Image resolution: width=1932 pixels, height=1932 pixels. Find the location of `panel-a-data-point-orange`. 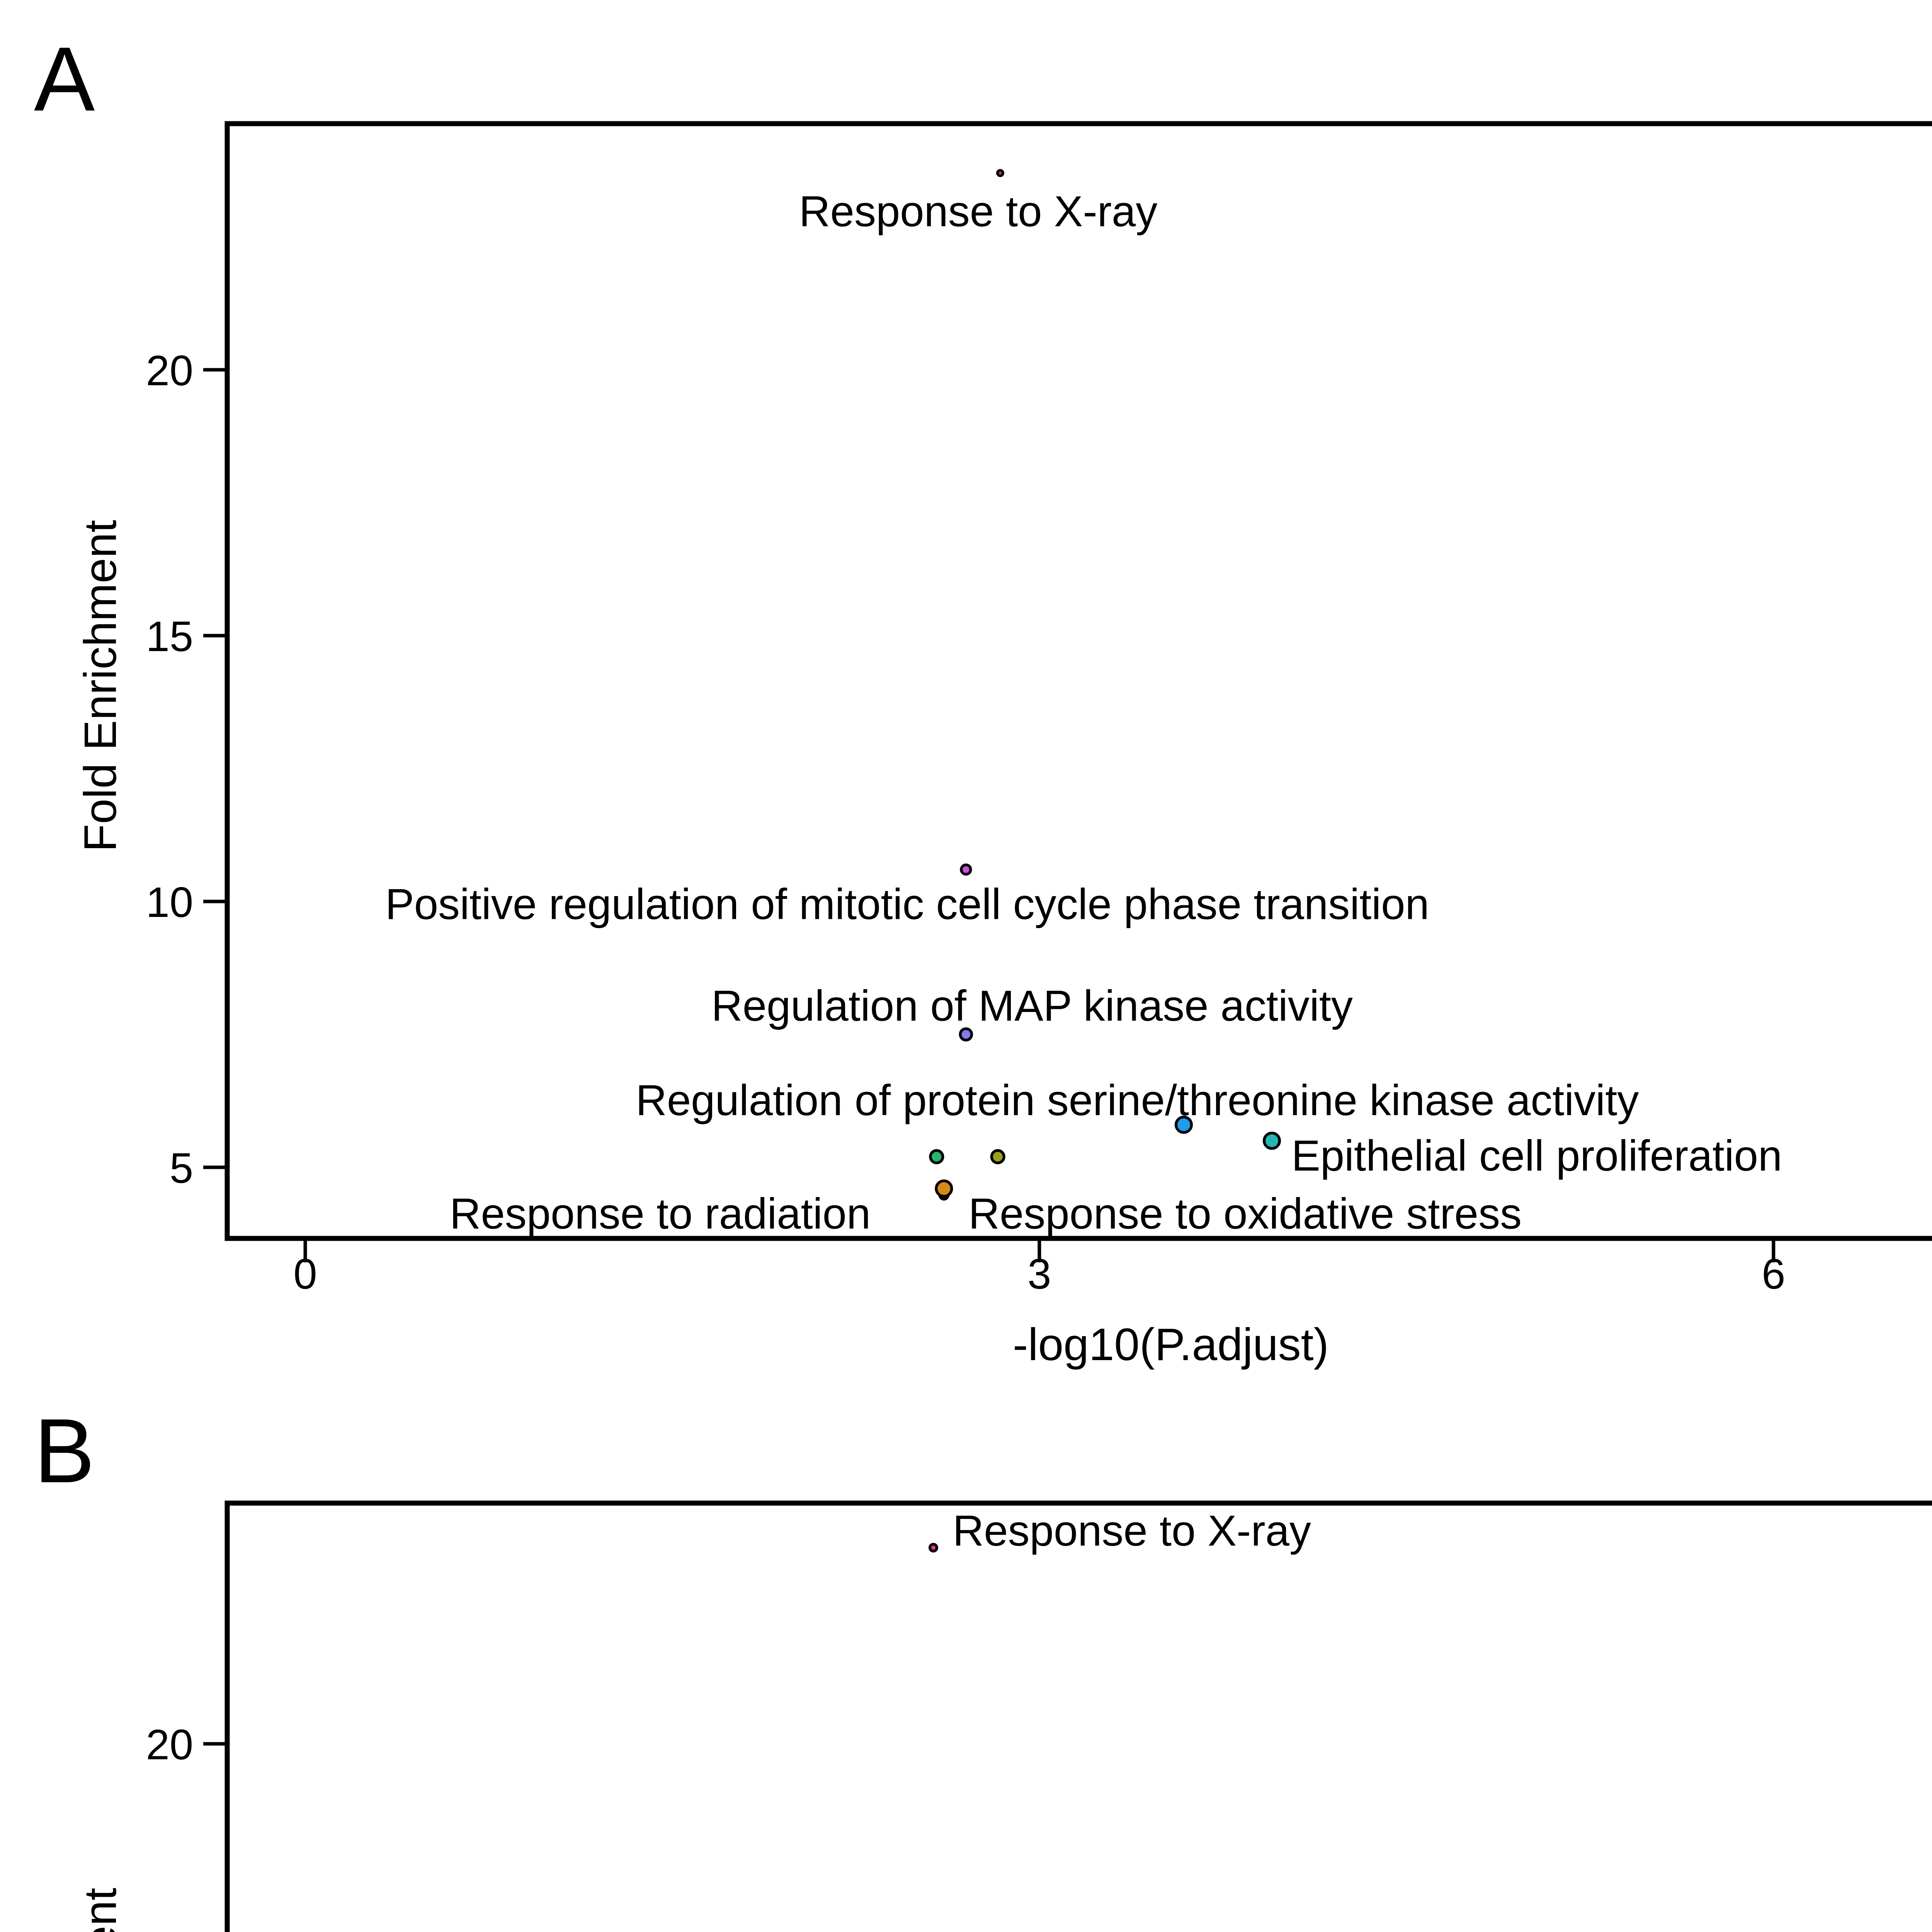

panel-a-data-point-orange is located at coordinates (944, 1189).